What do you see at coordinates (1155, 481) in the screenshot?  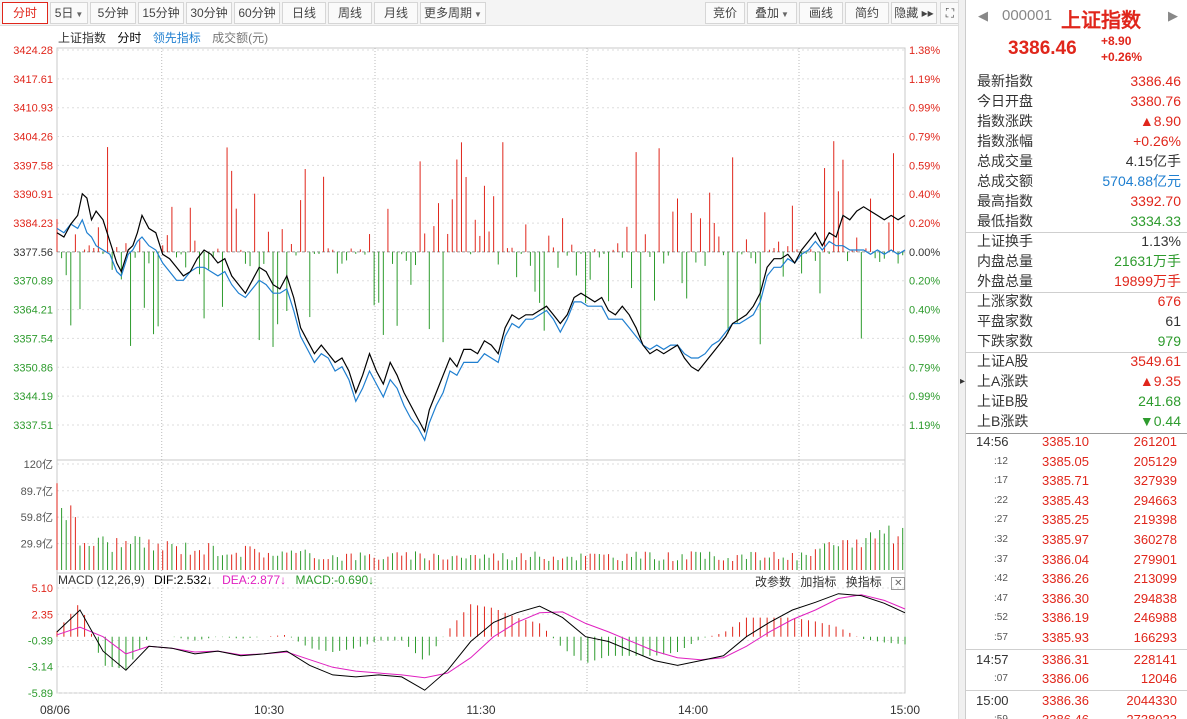 I see `tick-volume: 327939` at bounding box center [1155, 481].